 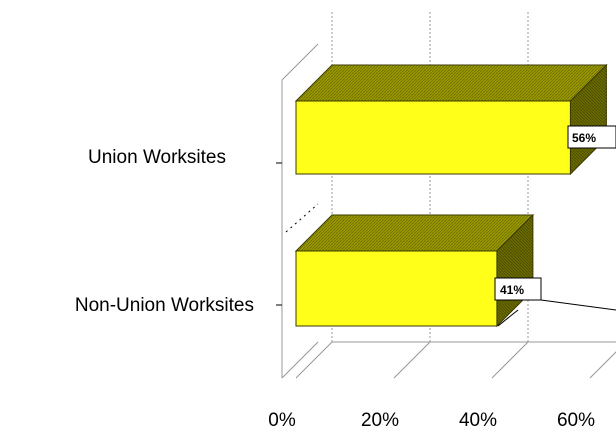 What do you see at coordinates (164, 231) in the screenshot?
I see `category-labels: Union Worksites Non-Union Worksites` at bounding box center [164, 231].